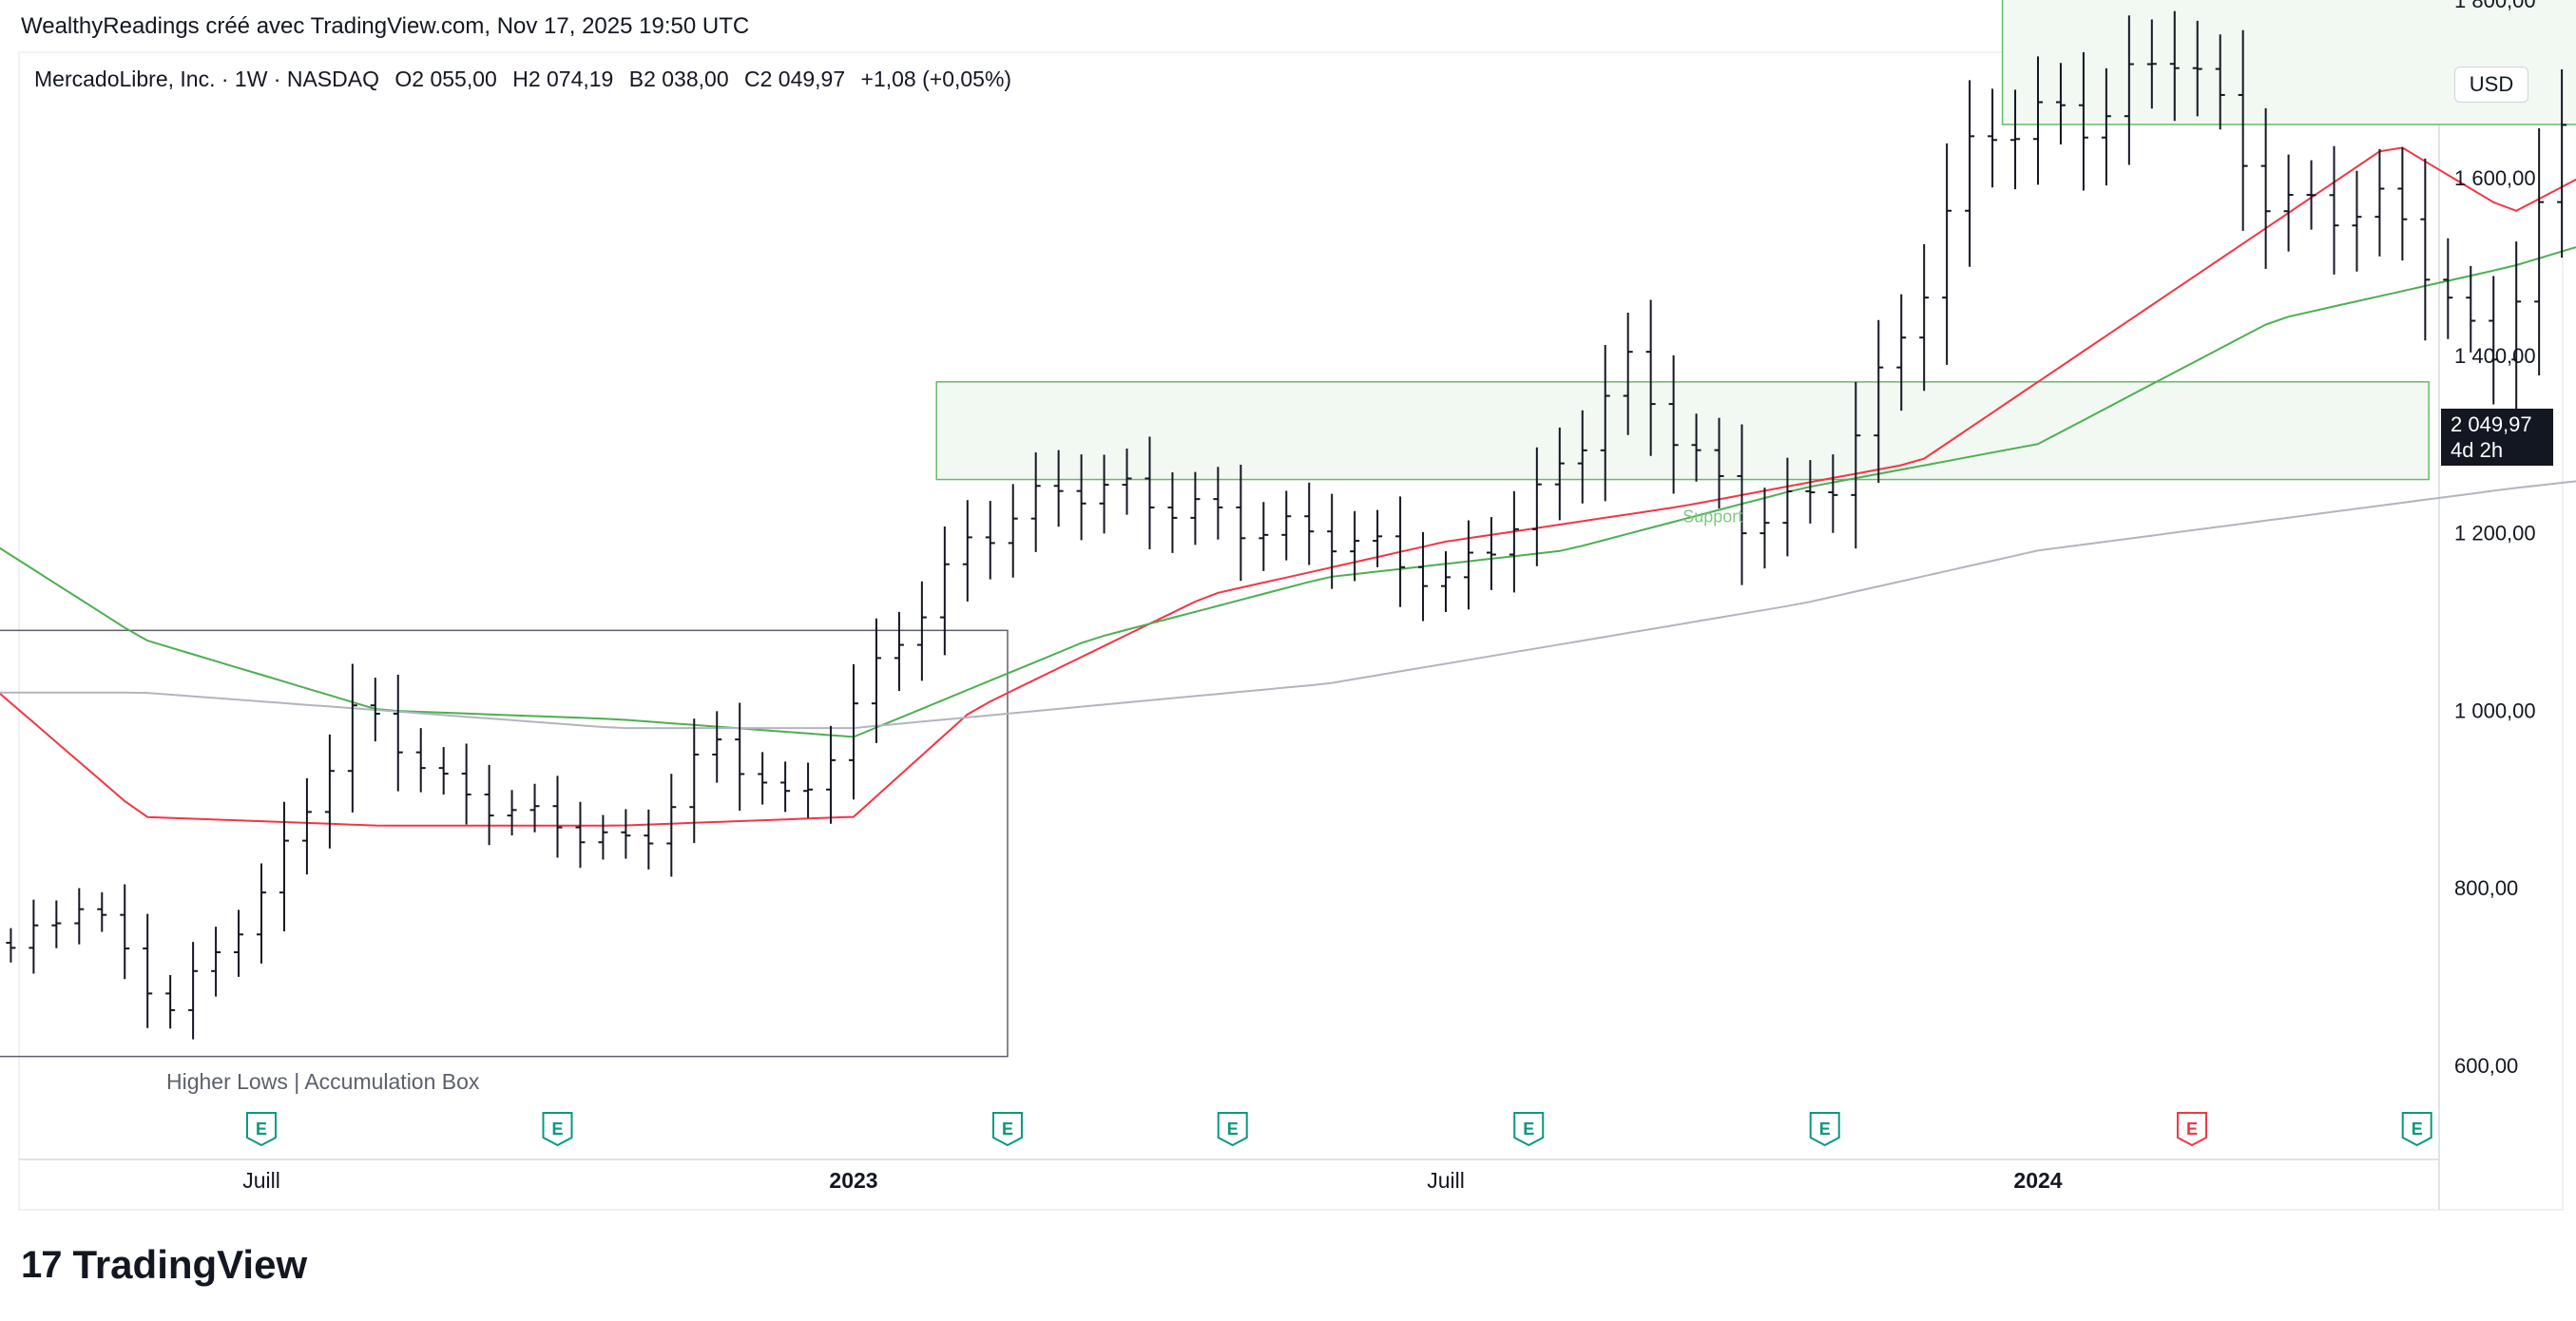 Image resolution: width=2576 pixels, height=1321 pixels. I want to click on tradingview-footer: 17 TradingView, so click(164, 1265).